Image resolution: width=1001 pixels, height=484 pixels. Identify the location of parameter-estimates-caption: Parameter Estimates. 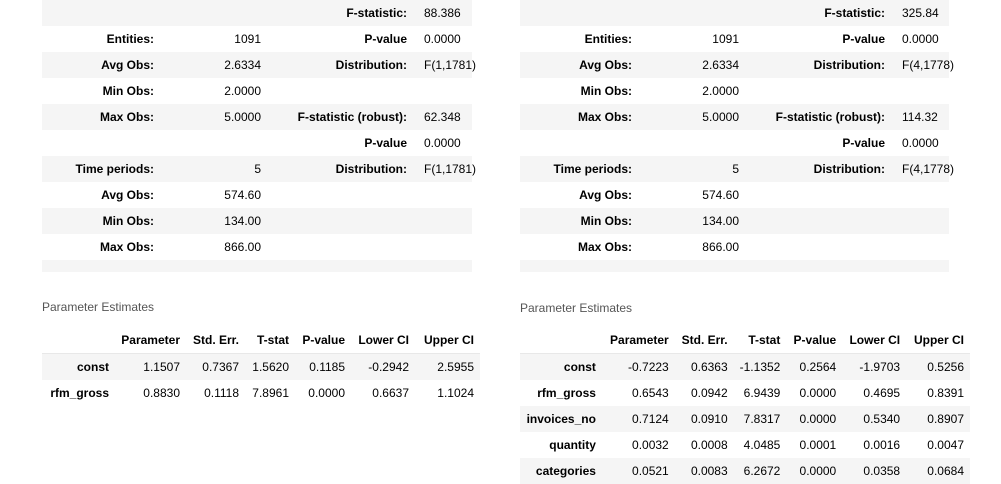
(98, 307).